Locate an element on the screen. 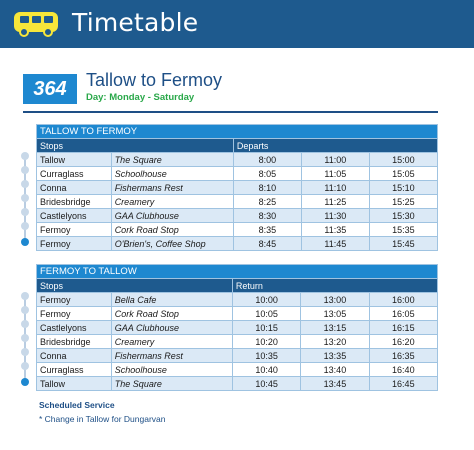  route-name: Tallow to Fermoy is located at coordinates (154, 80).